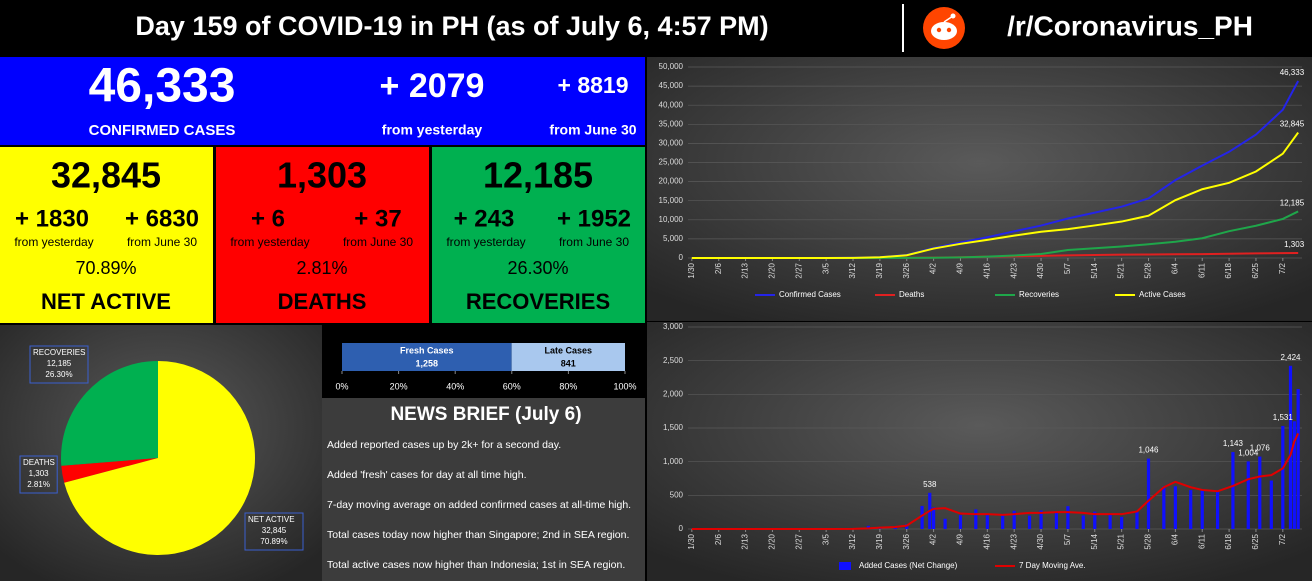 This screenshot has width=1312, height=581. I want to click on reddit-icon, so click(944, 28).